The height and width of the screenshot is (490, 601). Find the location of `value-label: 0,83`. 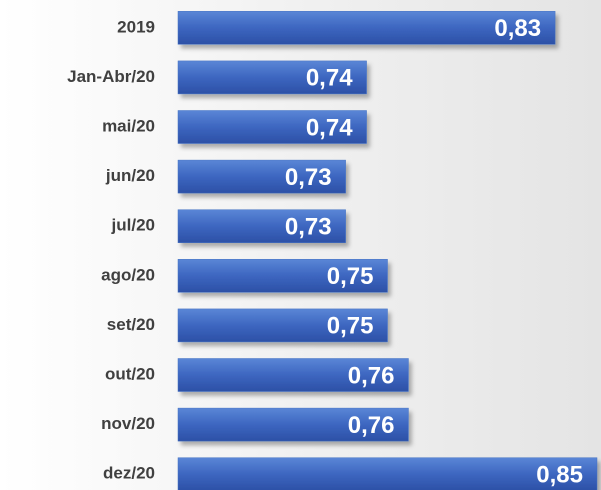

value-label: 0,83 is located at coordinates (517, 28).